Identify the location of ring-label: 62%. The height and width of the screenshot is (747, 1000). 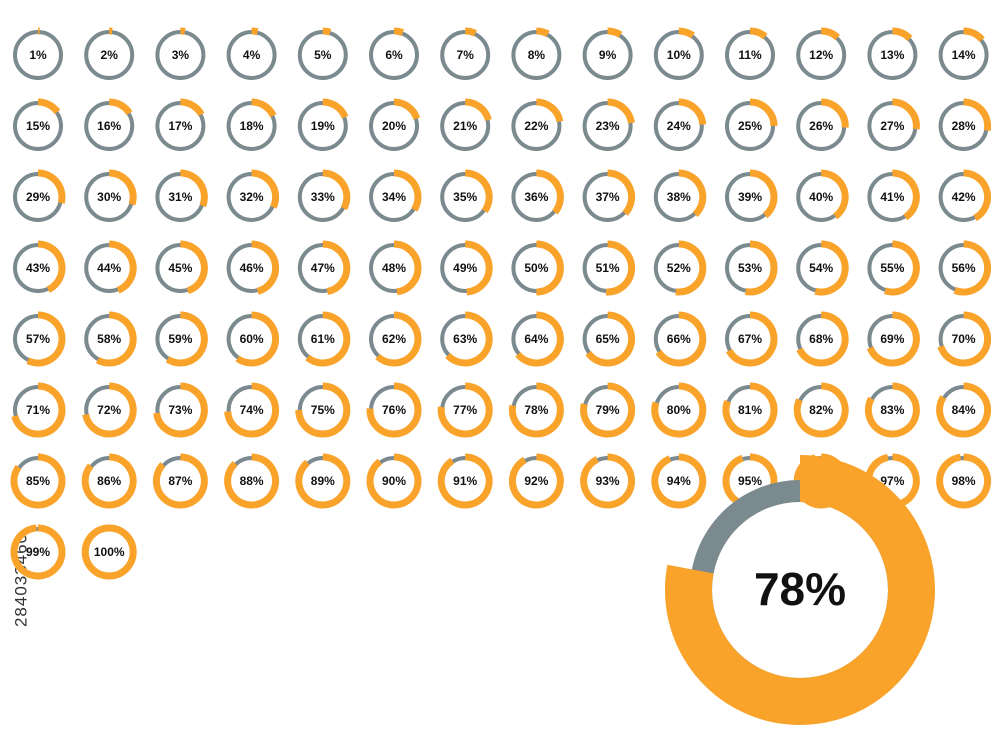
(394, 339).